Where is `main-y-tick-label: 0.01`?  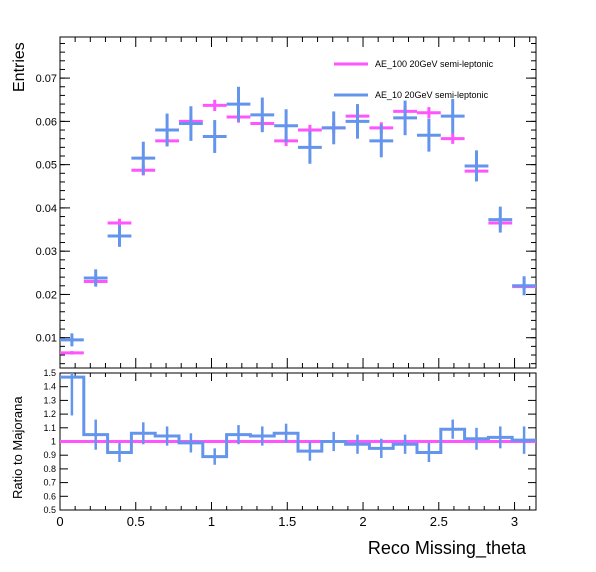 main-y-tick-label: 0.01 is located at coordinates (46, 339).